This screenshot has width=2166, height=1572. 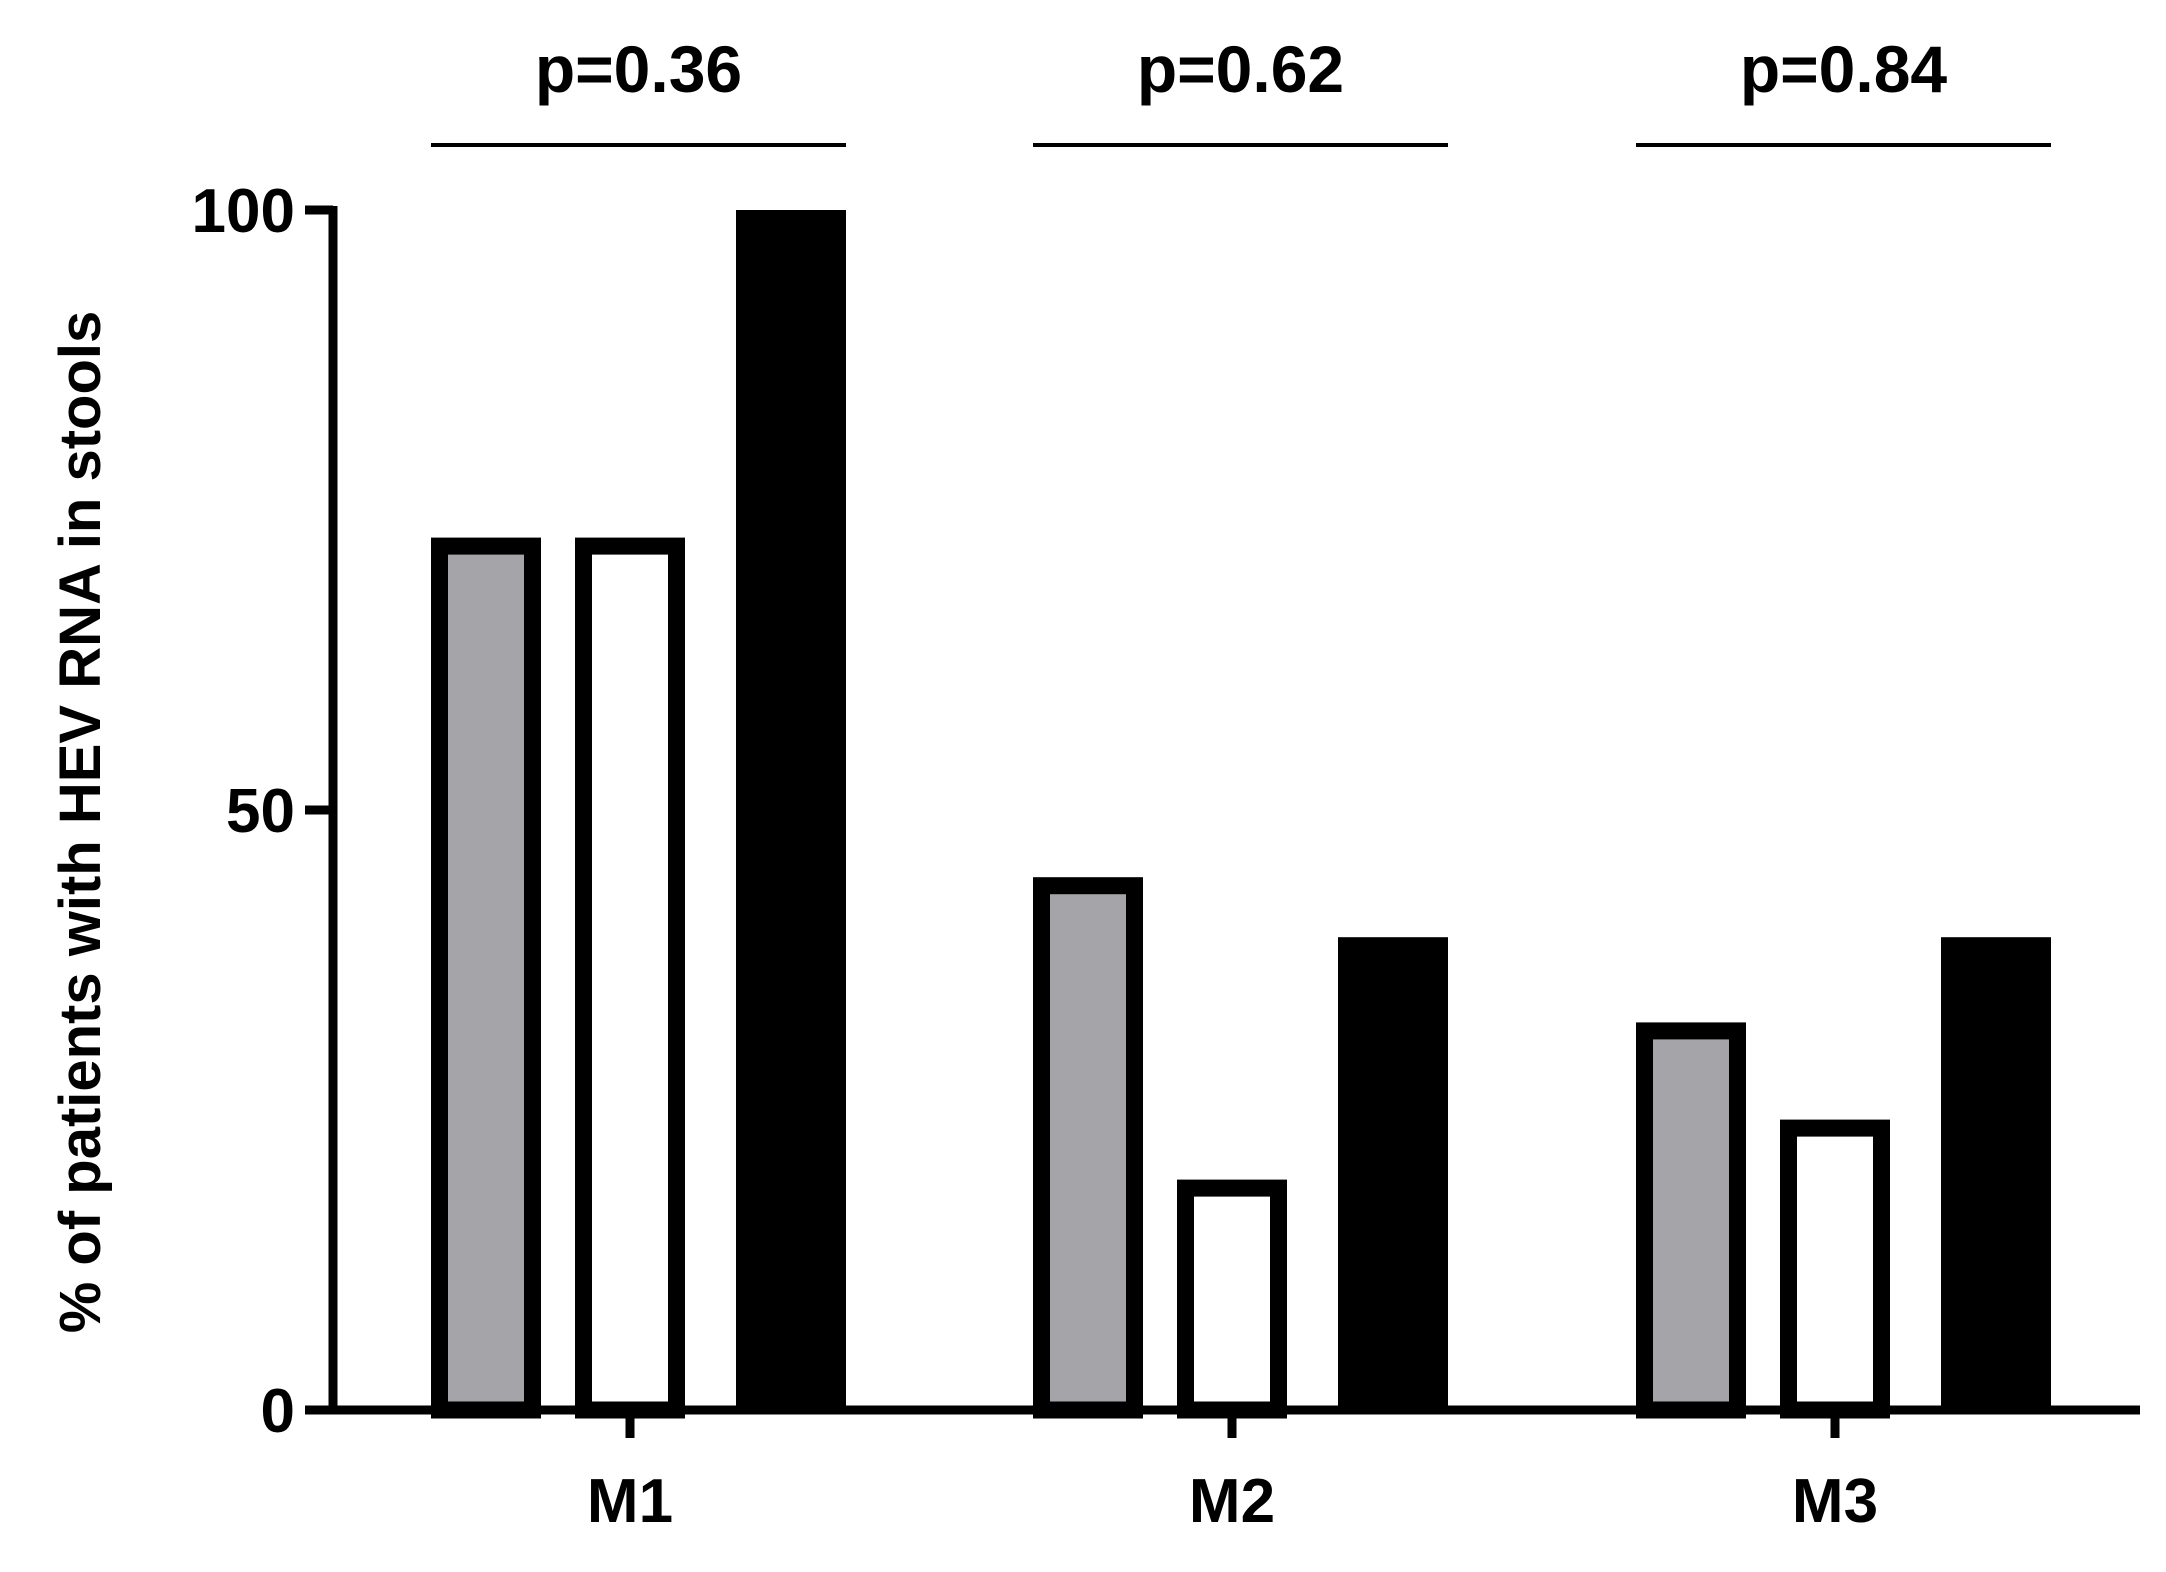 What do you see at coordinates (638, 69) in the screenshot?
I see `p-value-label: p=0.36` at bounding box center [638, 69].